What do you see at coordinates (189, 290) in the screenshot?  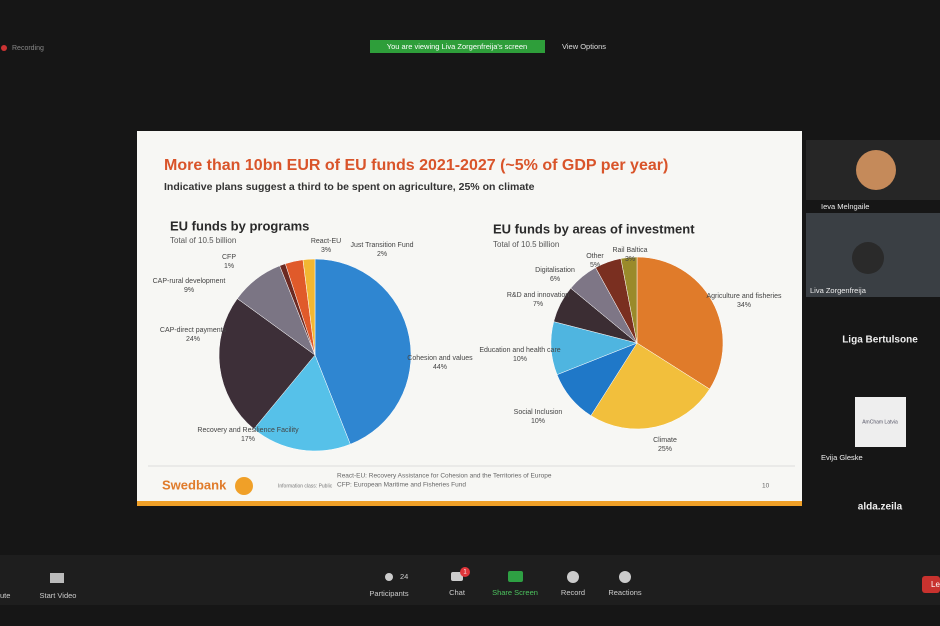 I see `slice-value-label: 9%` at bounding box center [189, 290].